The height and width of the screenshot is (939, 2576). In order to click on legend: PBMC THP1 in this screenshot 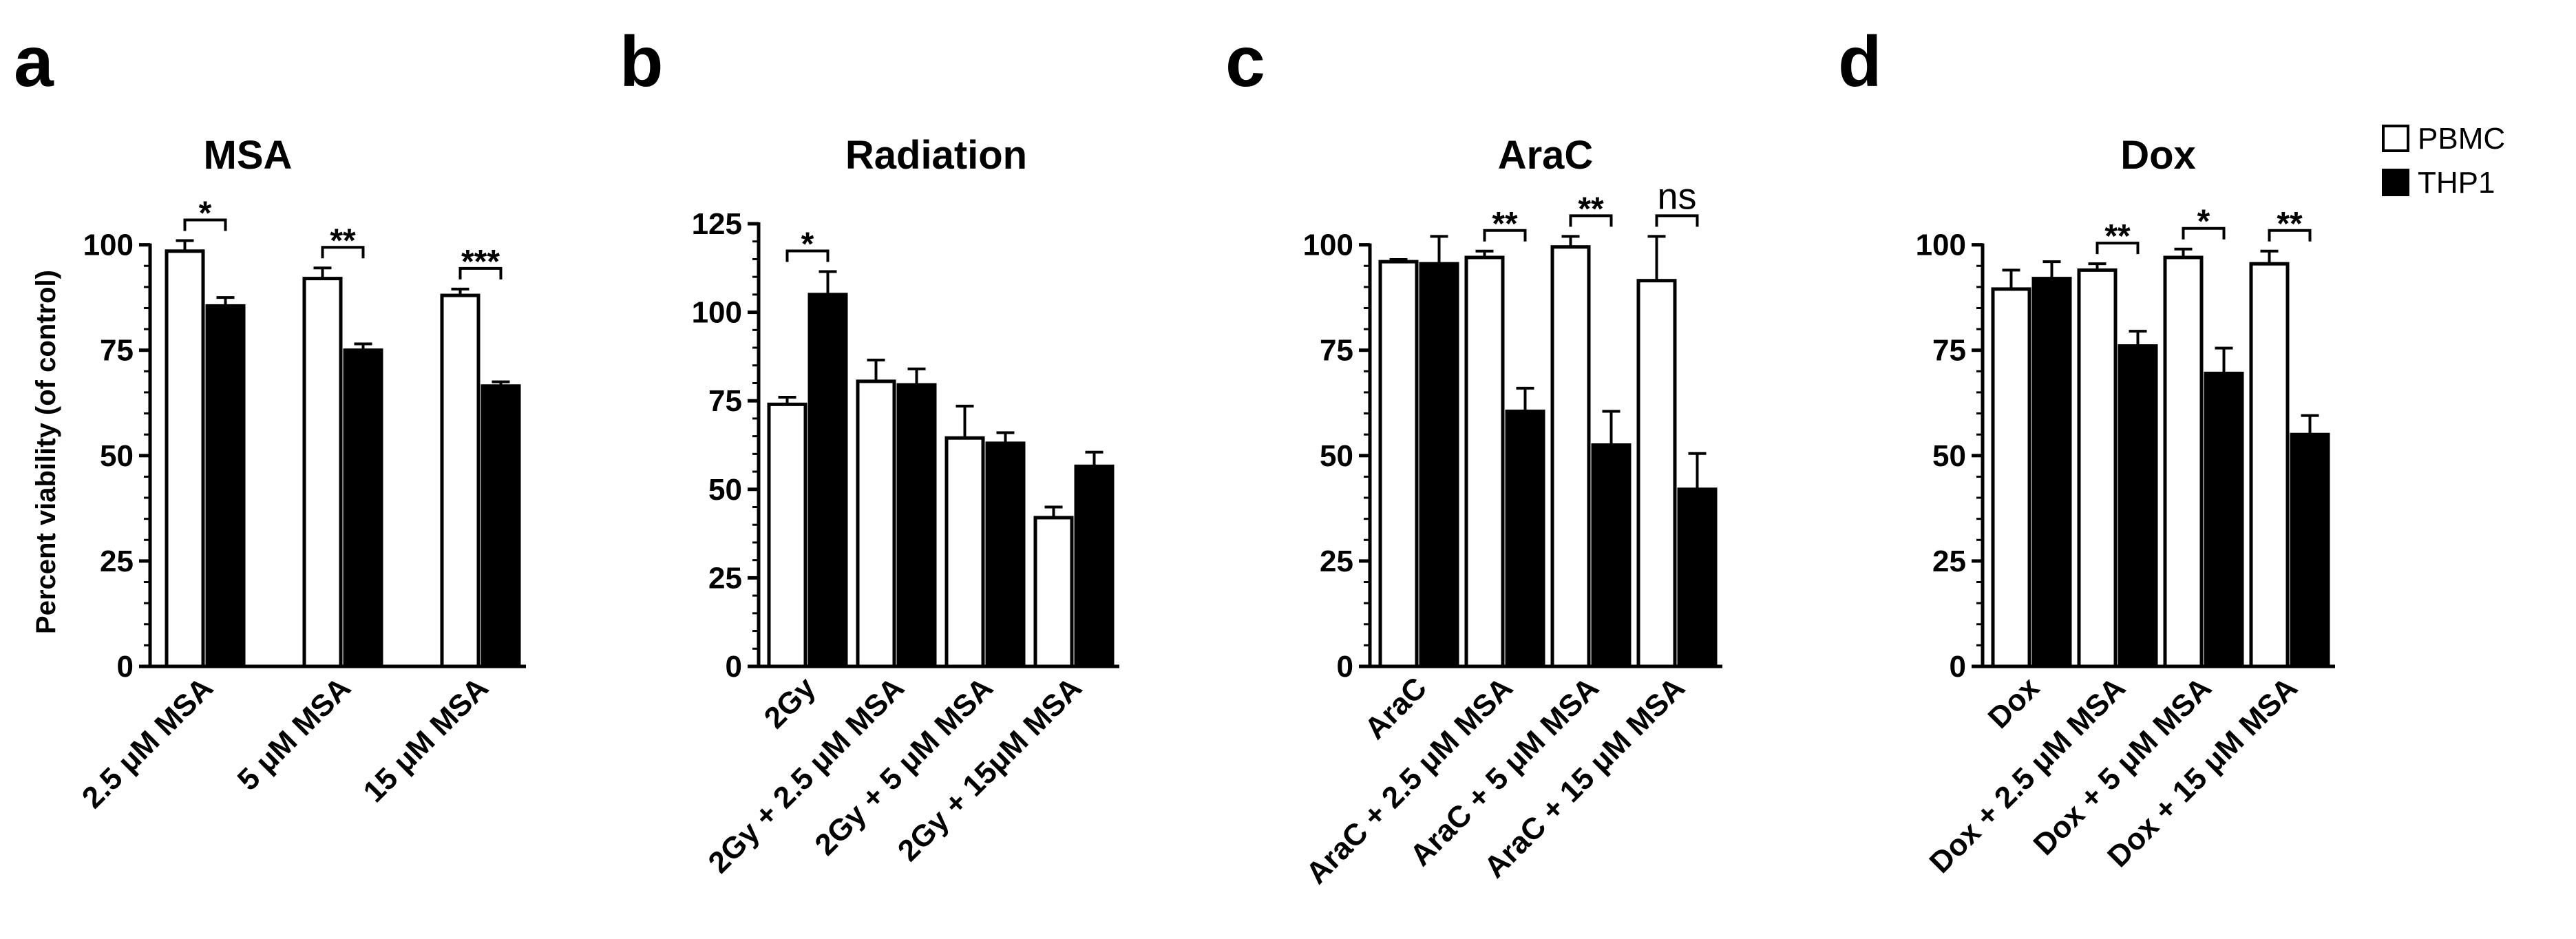, I will do `click(2444, 161)`.